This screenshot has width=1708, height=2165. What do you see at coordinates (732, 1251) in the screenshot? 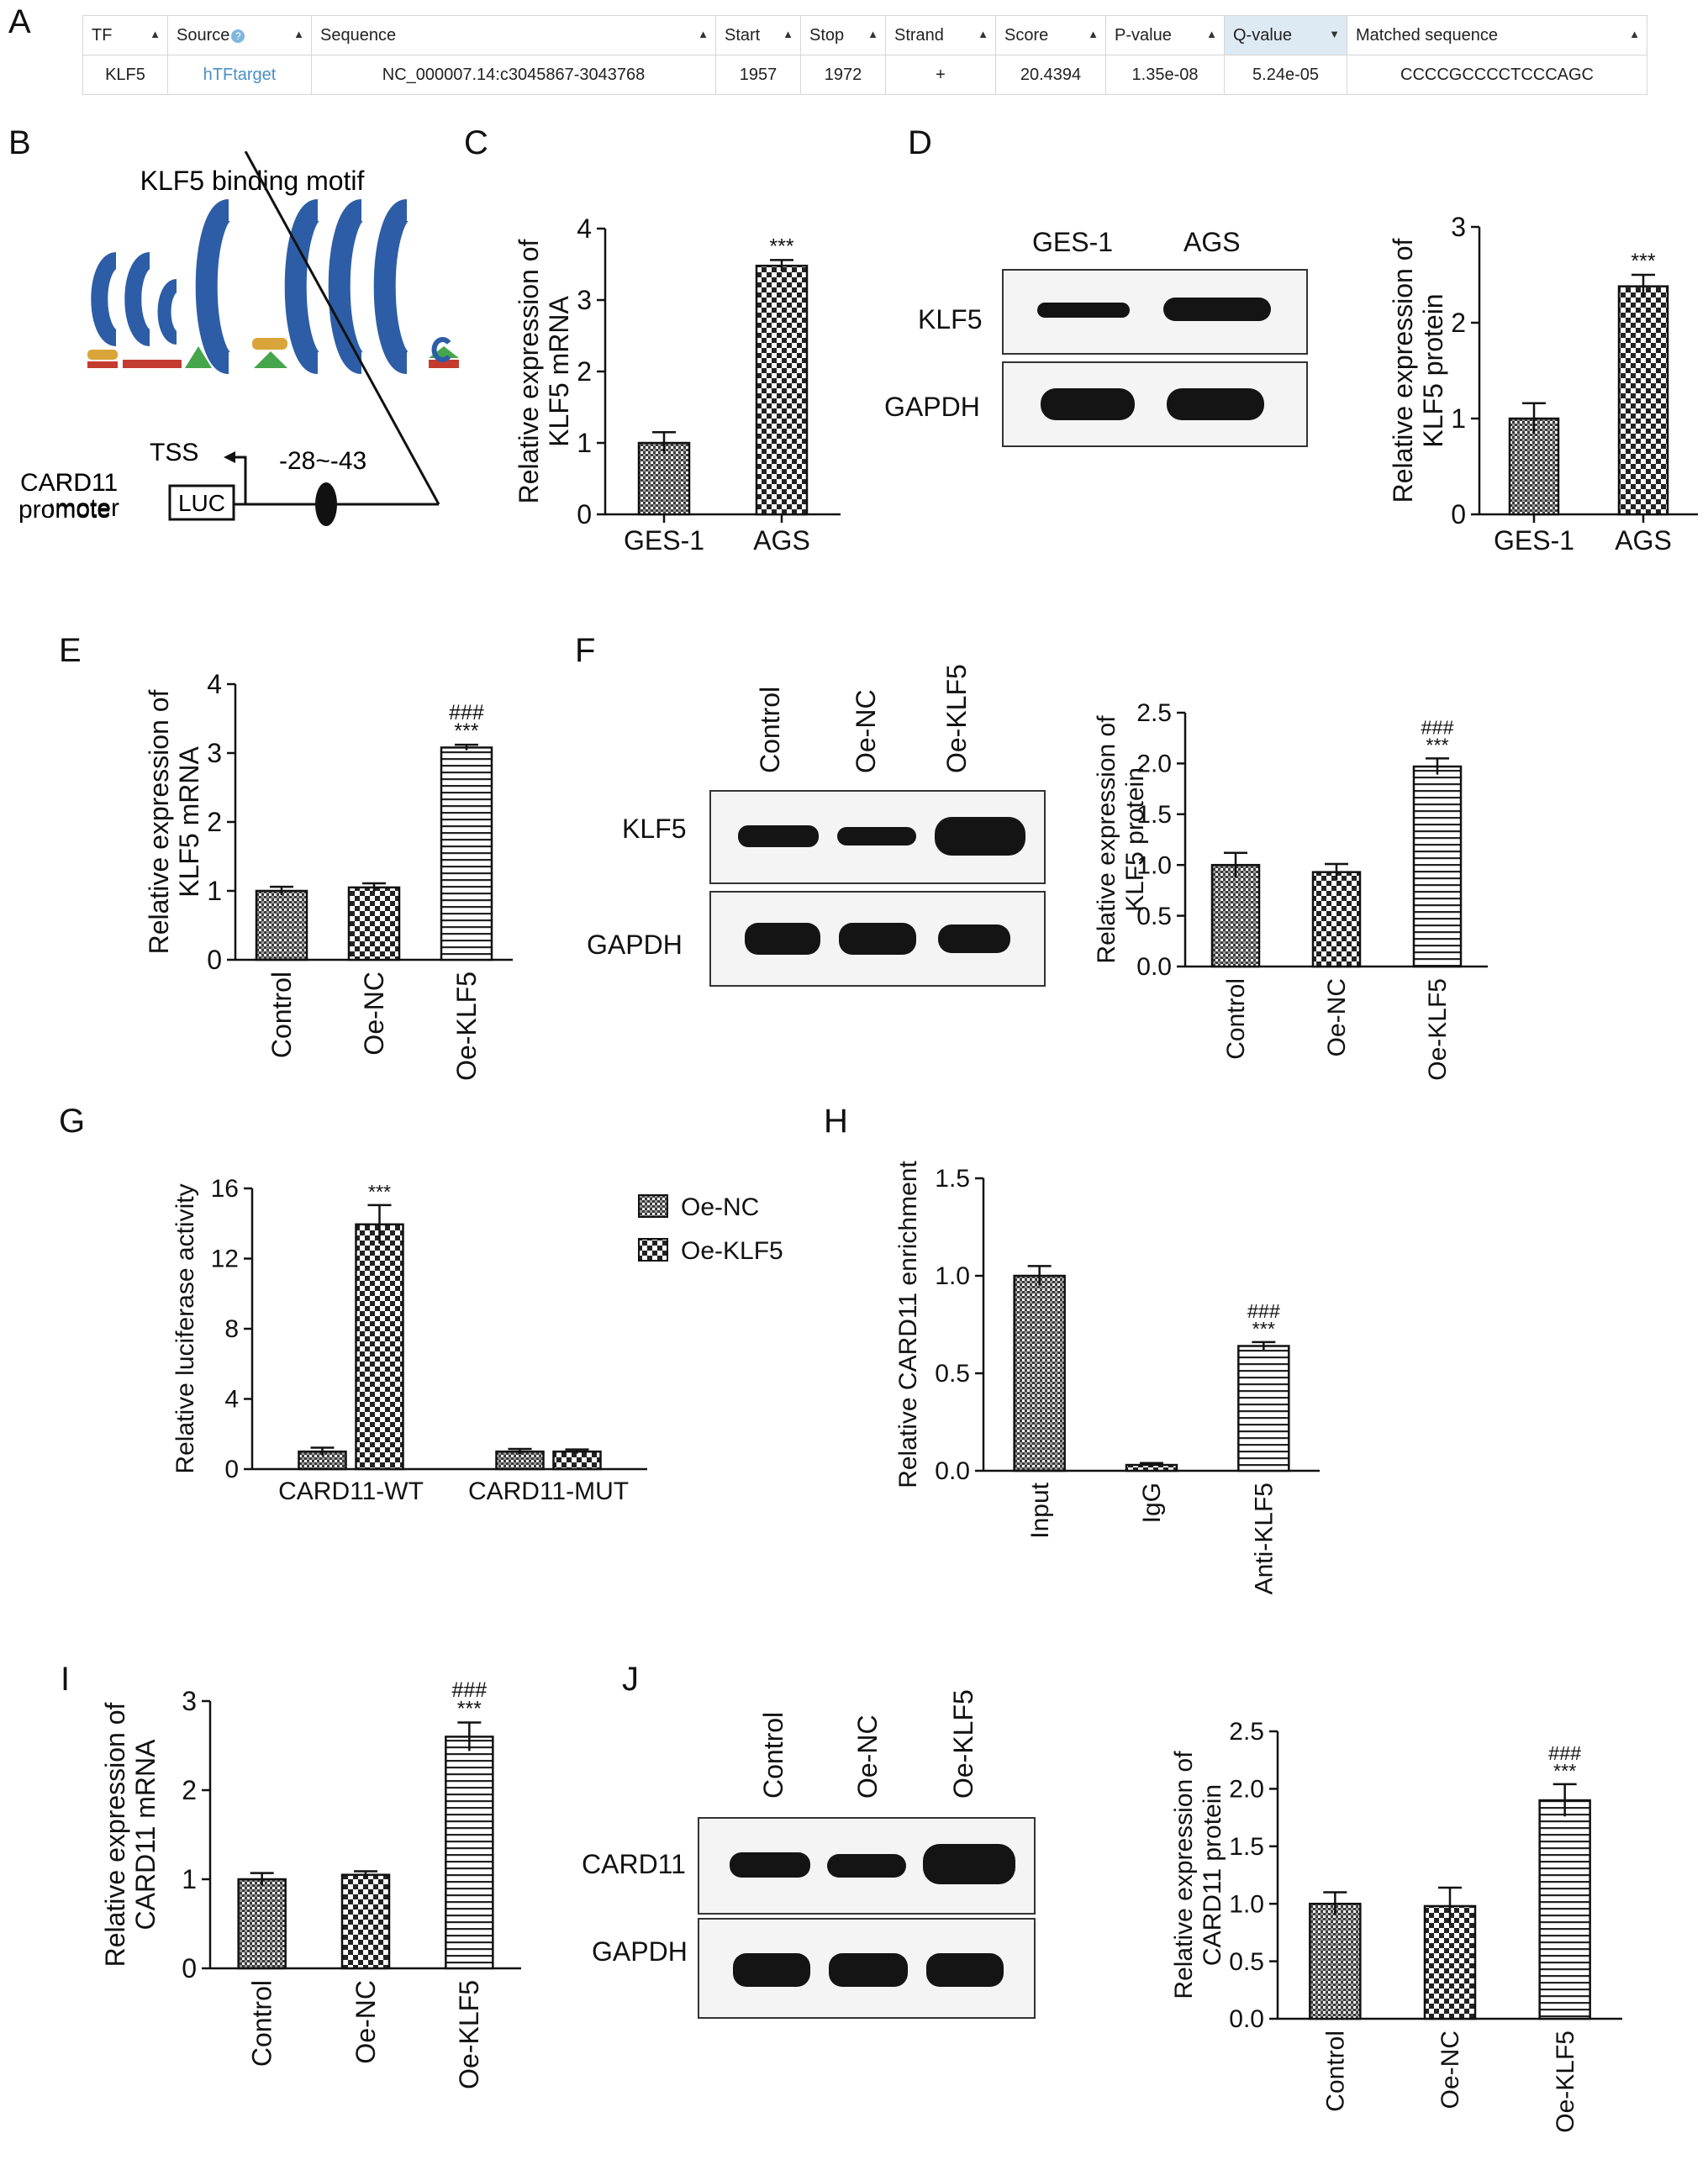
I see `legend-label: Oe-KLF5` at bounding box center [732, 1251].